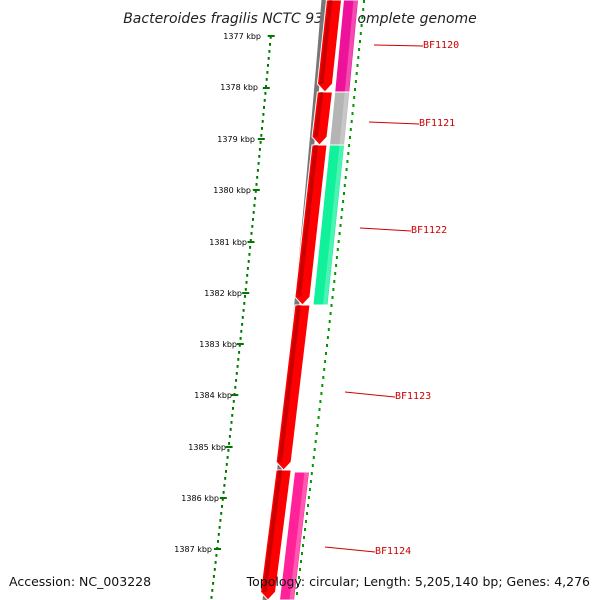 This screenshot has height=600, width=600. I want to click on kbp-scale, so click(242, 317).